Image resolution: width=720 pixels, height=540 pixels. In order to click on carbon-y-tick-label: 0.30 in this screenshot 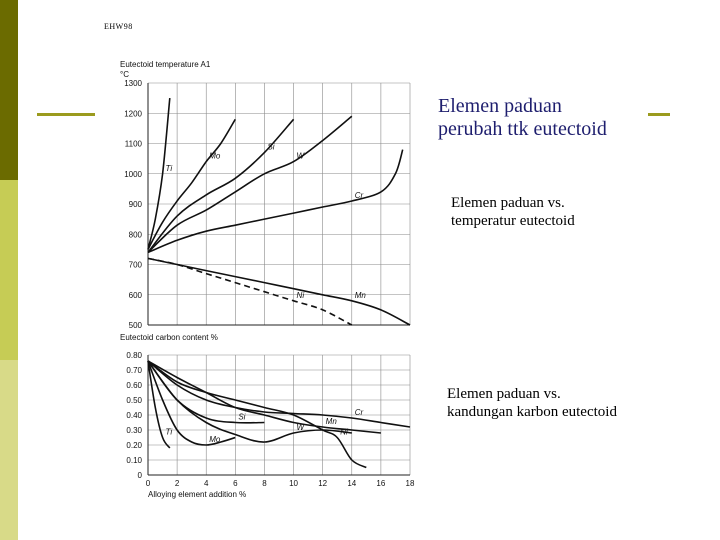, I will do `click(134, 430)`.